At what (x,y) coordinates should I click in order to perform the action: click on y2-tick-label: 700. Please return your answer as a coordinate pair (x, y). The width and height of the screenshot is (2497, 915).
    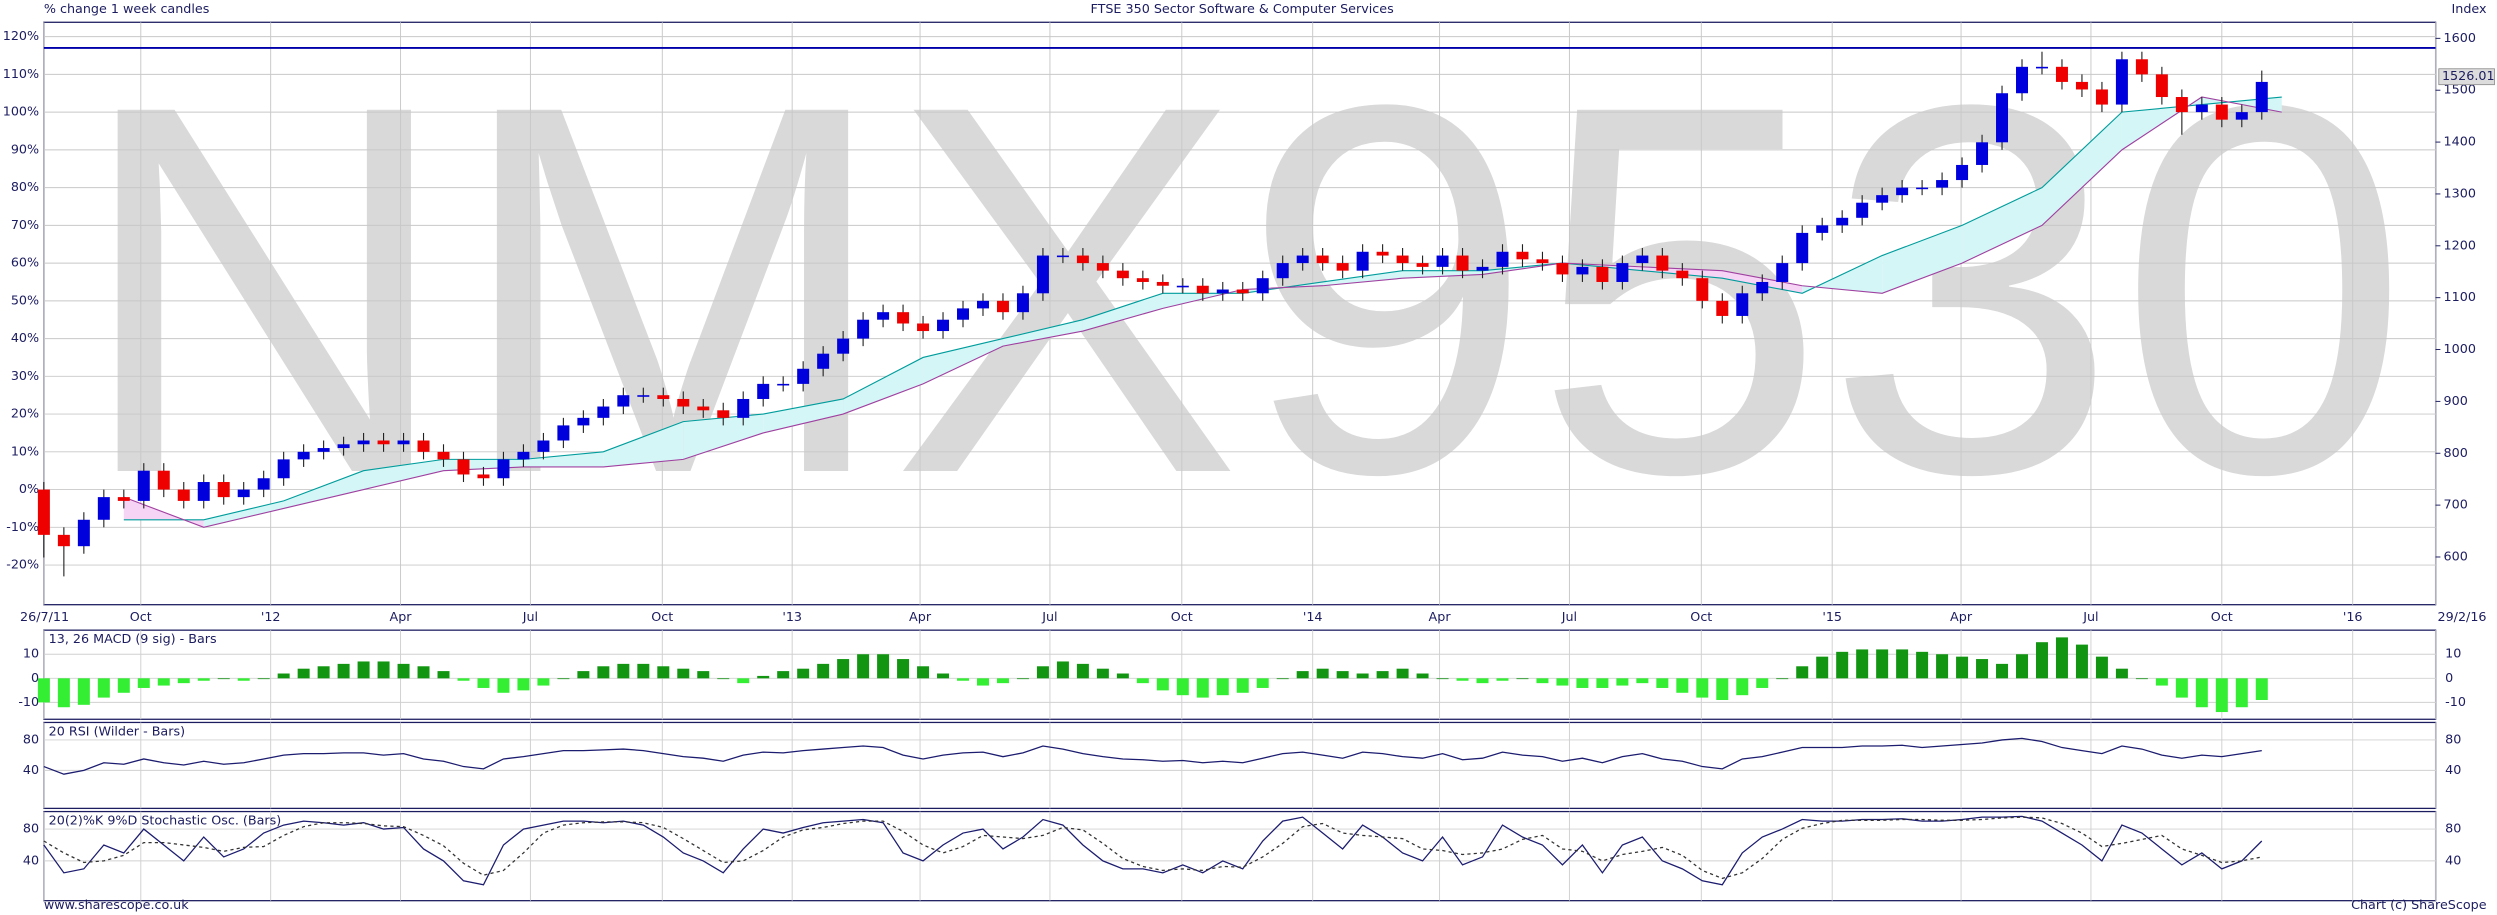
    Looking at the image, I should click on (2456, 505).